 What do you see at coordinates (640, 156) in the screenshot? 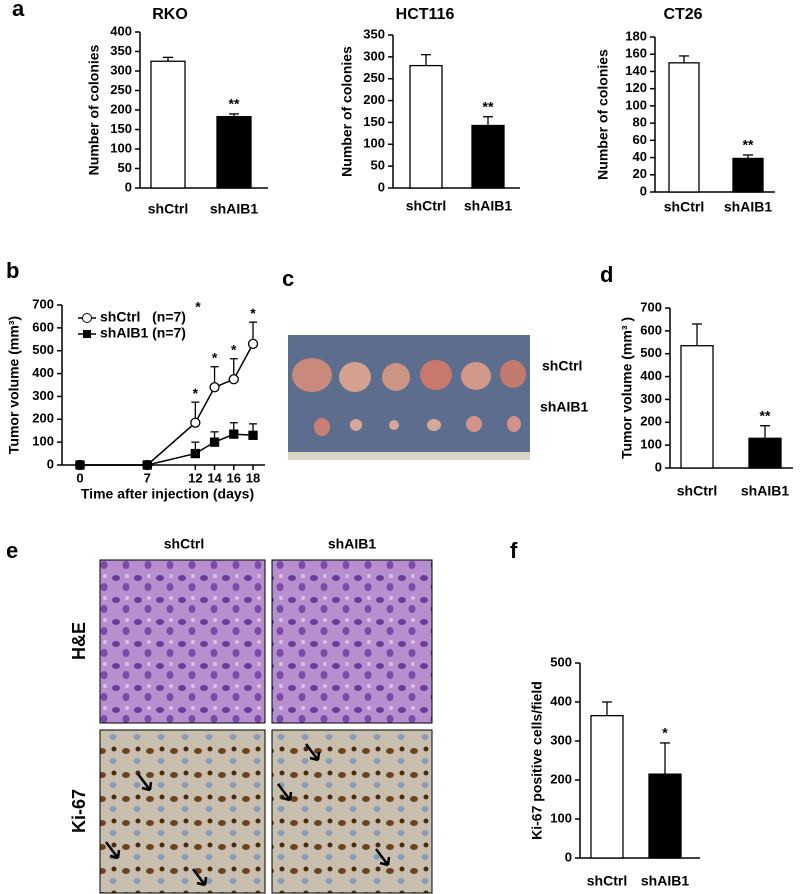
I see `y-tick-label: 40` at bounding box center [640, 156].